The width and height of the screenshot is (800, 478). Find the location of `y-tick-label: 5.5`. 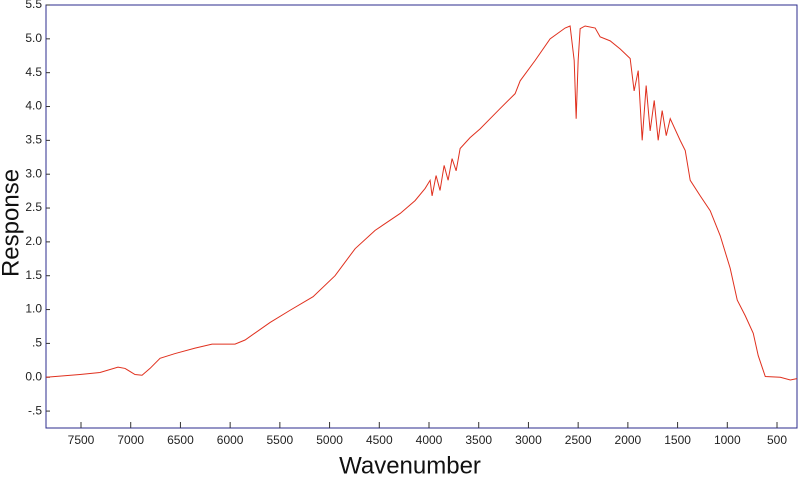

y-tick-label: 5.5 is located at coordinates (33, 5).